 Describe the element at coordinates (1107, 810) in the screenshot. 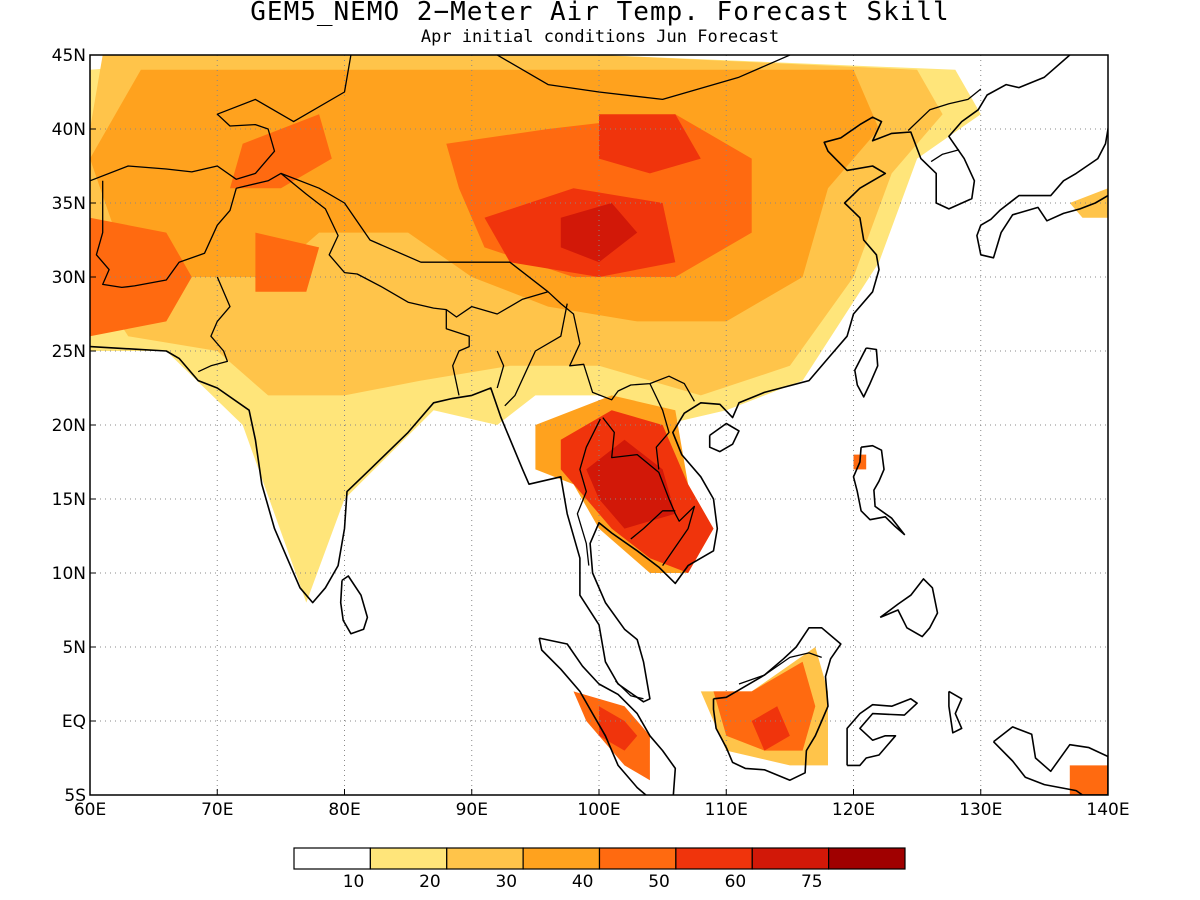

I see `lon-tick-label: 140E` at that location.